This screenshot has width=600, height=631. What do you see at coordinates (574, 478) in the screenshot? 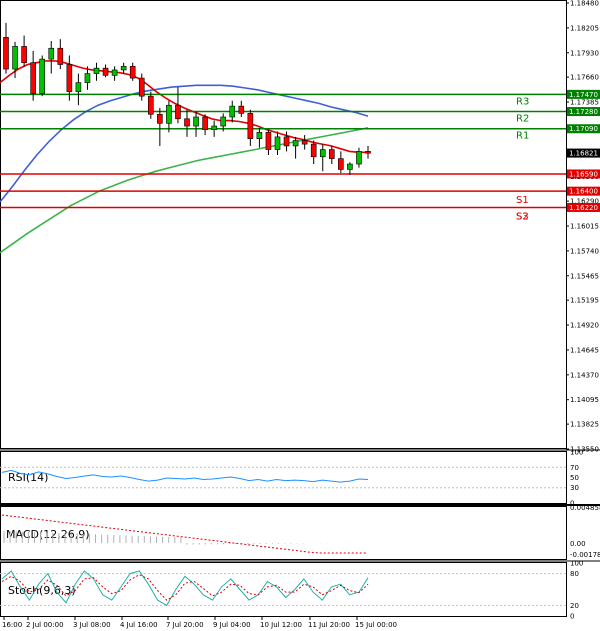
I see `rsi-tick-label: 50` at bounding box center [574, 478].